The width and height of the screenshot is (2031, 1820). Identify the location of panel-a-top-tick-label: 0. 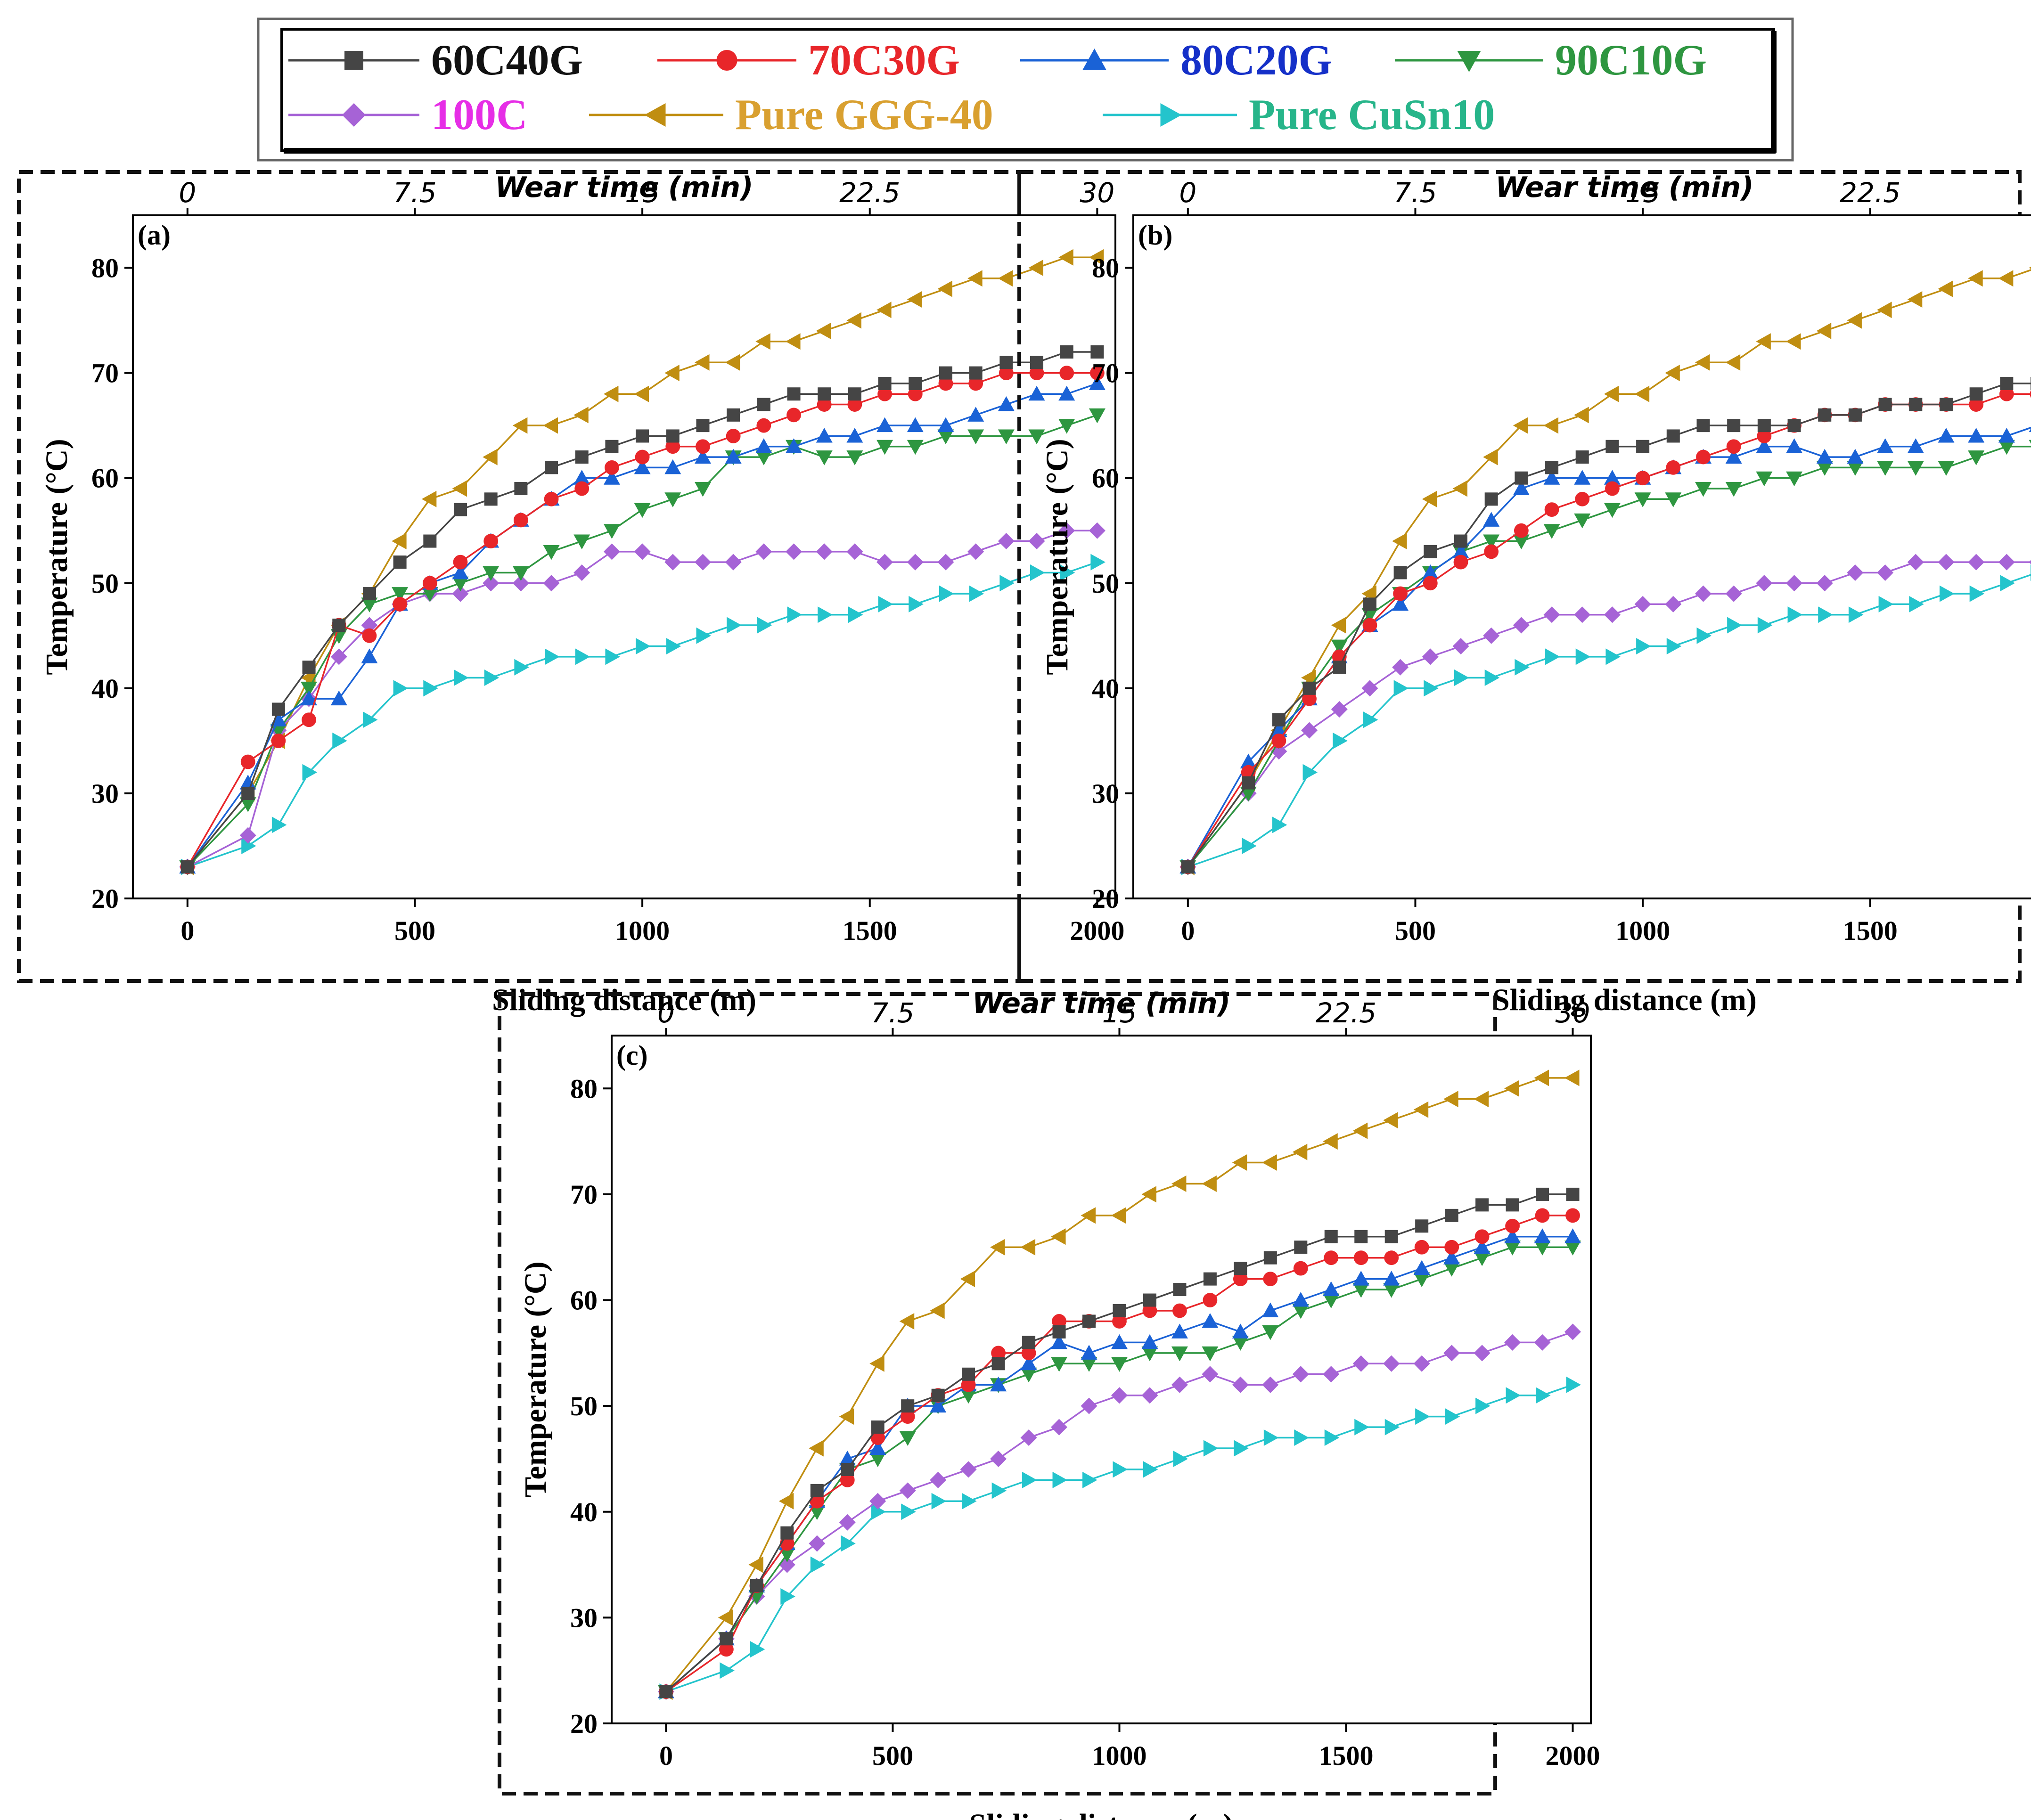
(187, 193).